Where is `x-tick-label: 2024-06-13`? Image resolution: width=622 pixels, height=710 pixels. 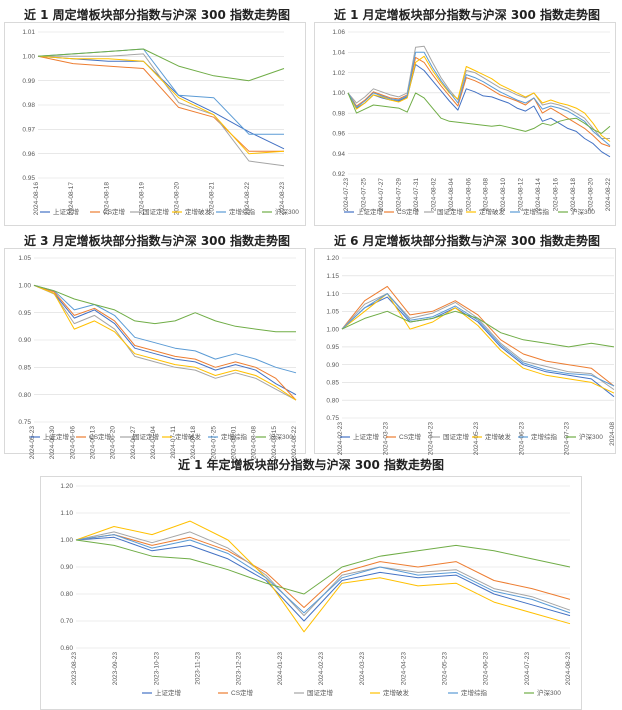 x-tick-label: 2024-06-13 is located at coordinates (92, 443).